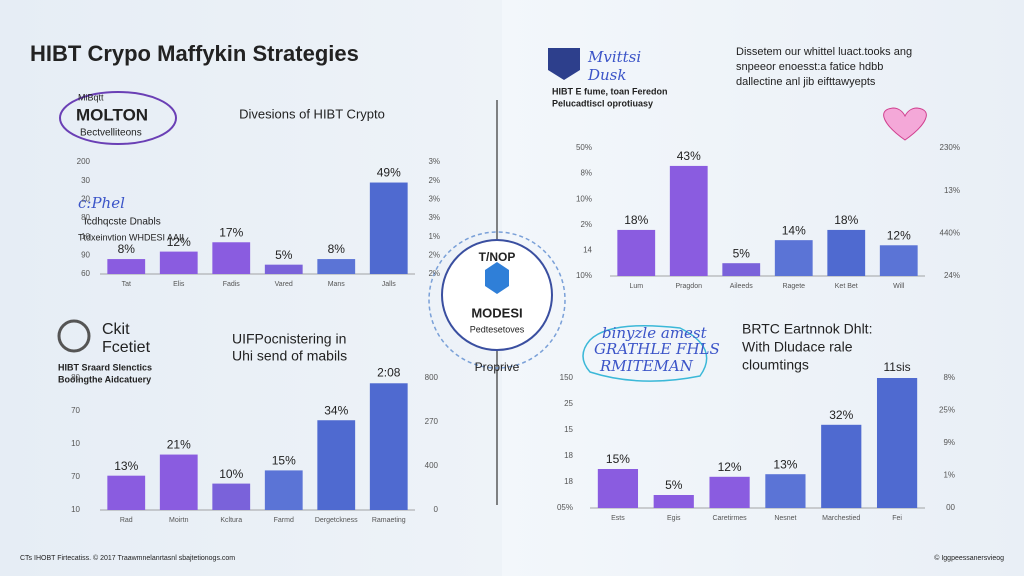 This screenshot has width=1024, height=576. Describe the element at coordinates (289, 339) in the screenshot. I see `chart-title: UIFPocnistering in` at that location.